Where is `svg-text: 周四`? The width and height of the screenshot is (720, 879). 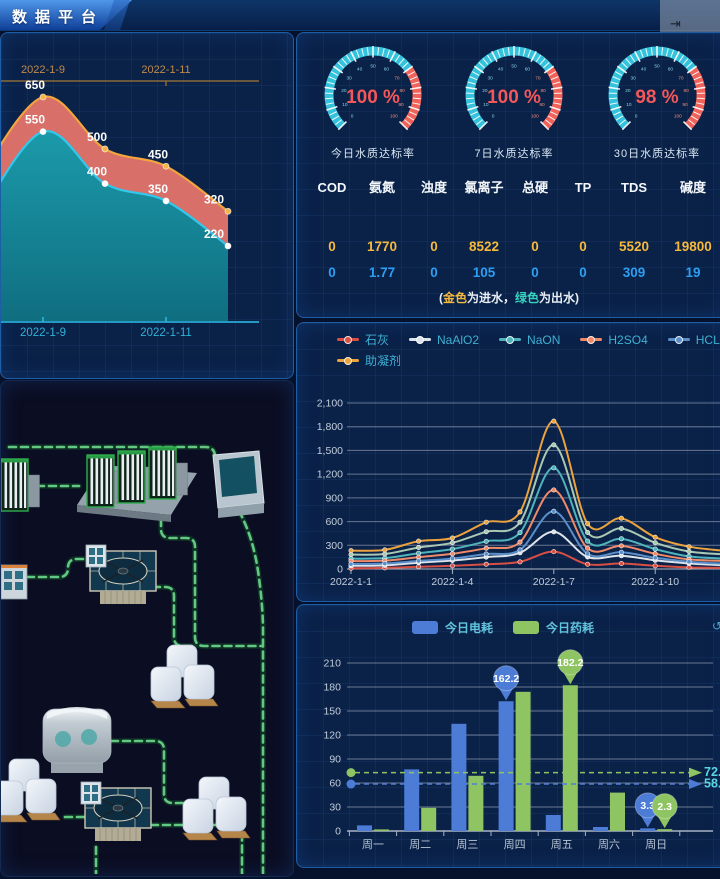
svg-text: 周四 is located at coordinates (515, 844).